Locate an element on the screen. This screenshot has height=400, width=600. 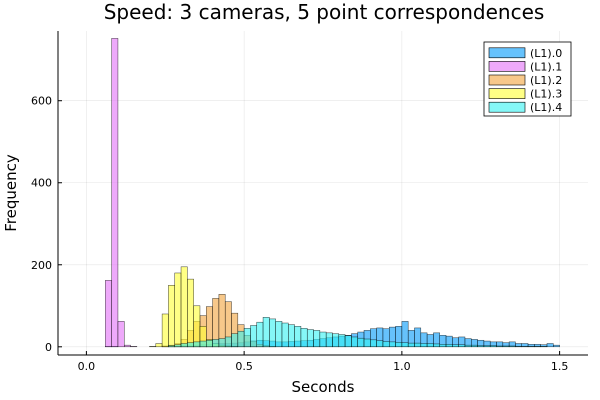
y-tick-label: 0 is located at coordinates (48, 347).